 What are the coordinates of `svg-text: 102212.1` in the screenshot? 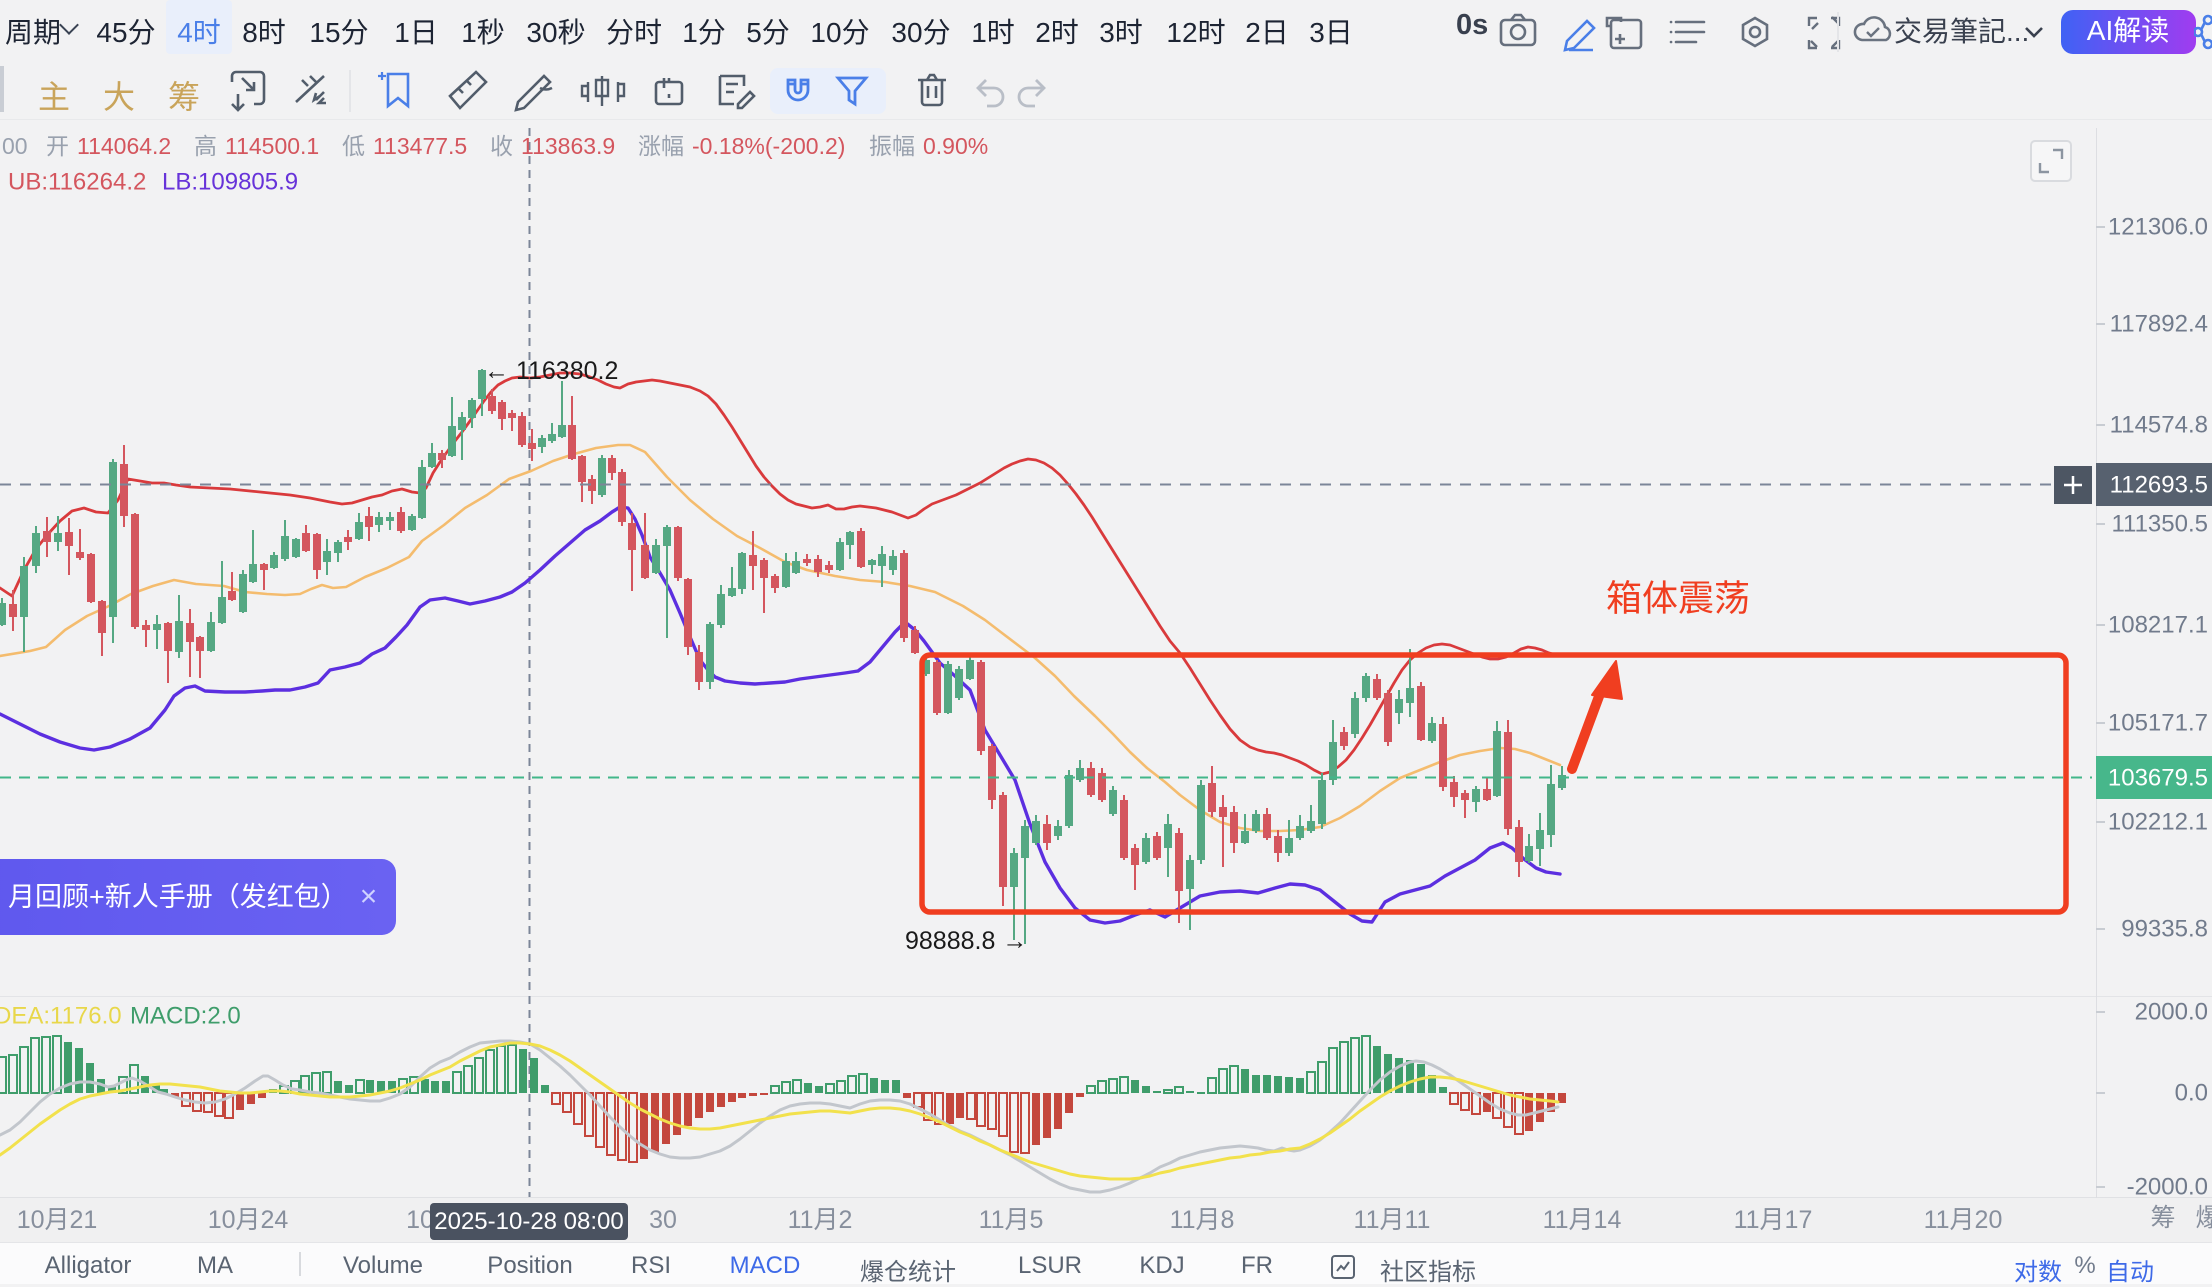 It's located at (2158, 822).